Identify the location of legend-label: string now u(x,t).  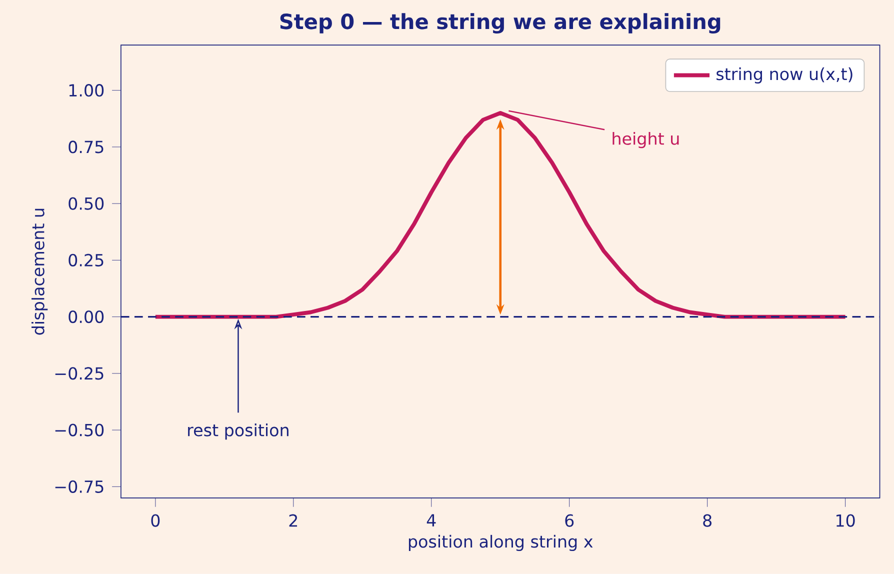
(784, 75).